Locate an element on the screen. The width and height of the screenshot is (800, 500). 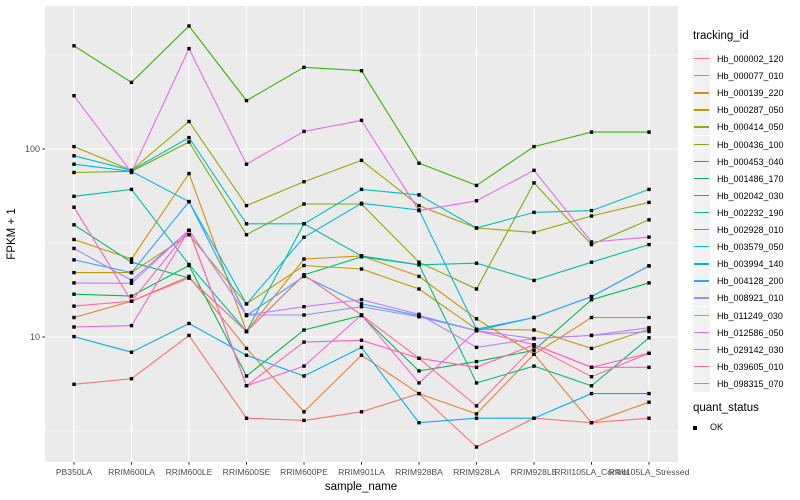
x-tick-label: PB350LA is located at coordinates (74, 472).